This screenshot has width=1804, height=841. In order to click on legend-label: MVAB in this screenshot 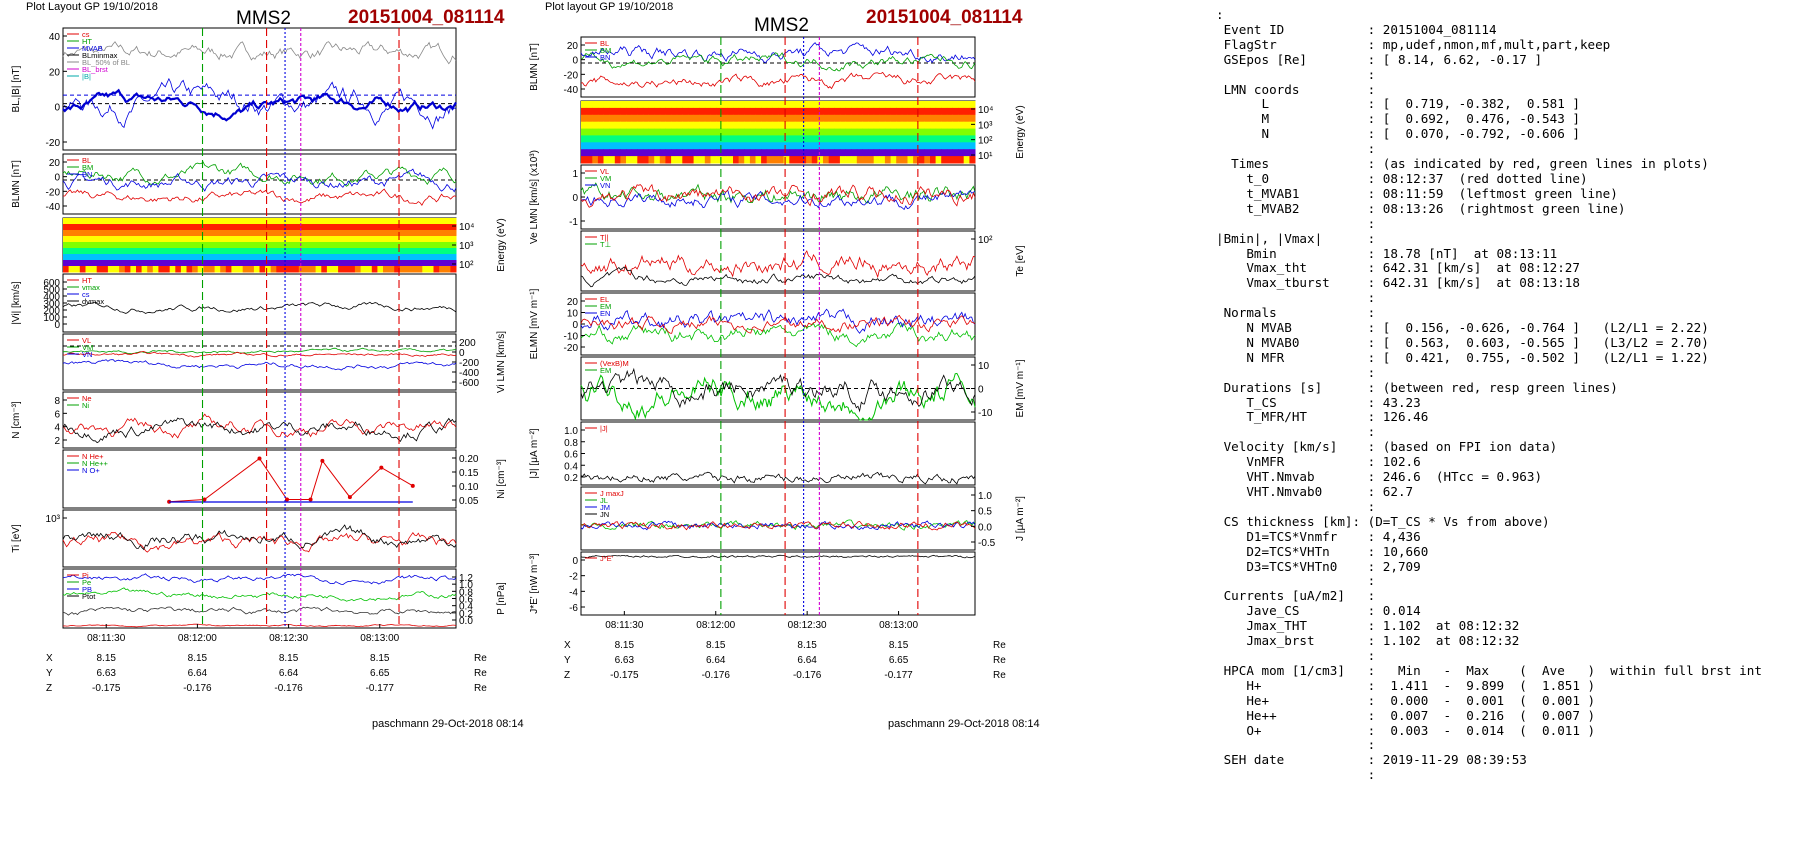, I will do `click(92, 48)`.